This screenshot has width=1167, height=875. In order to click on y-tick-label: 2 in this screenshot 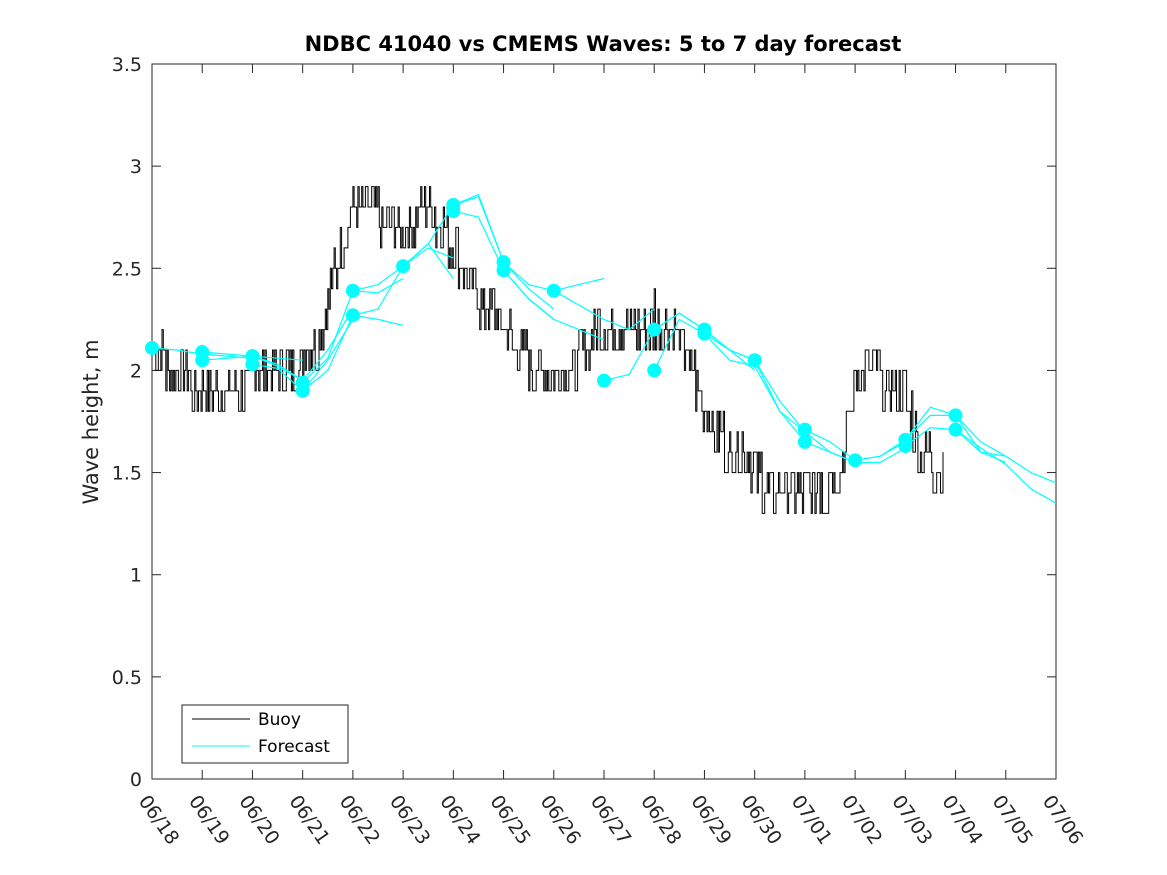, I will do `click(136, 371)`.